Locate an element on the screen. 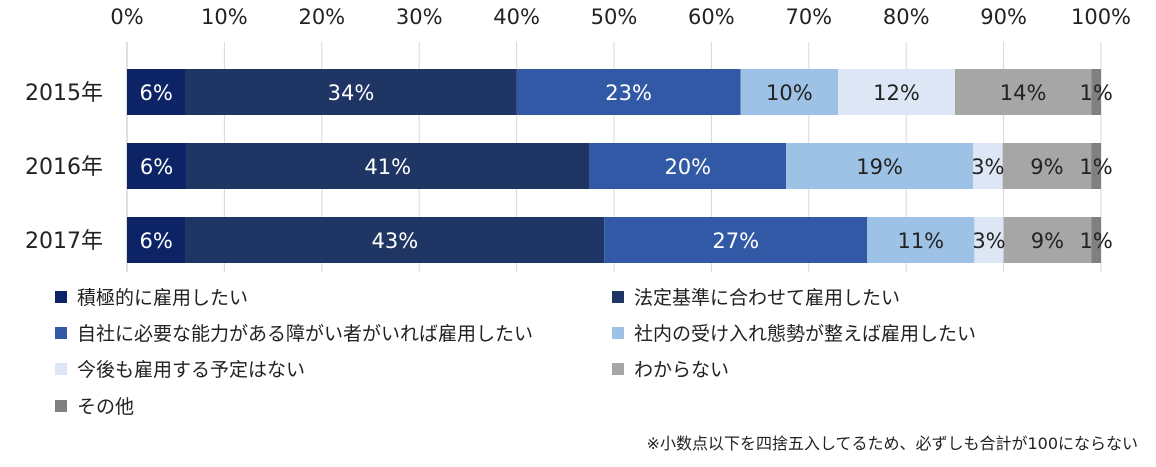 The height and width of the screenshot is (467, 1156). legend-label: 今後も雇用する予定はない is located at coordinates (191, 370).